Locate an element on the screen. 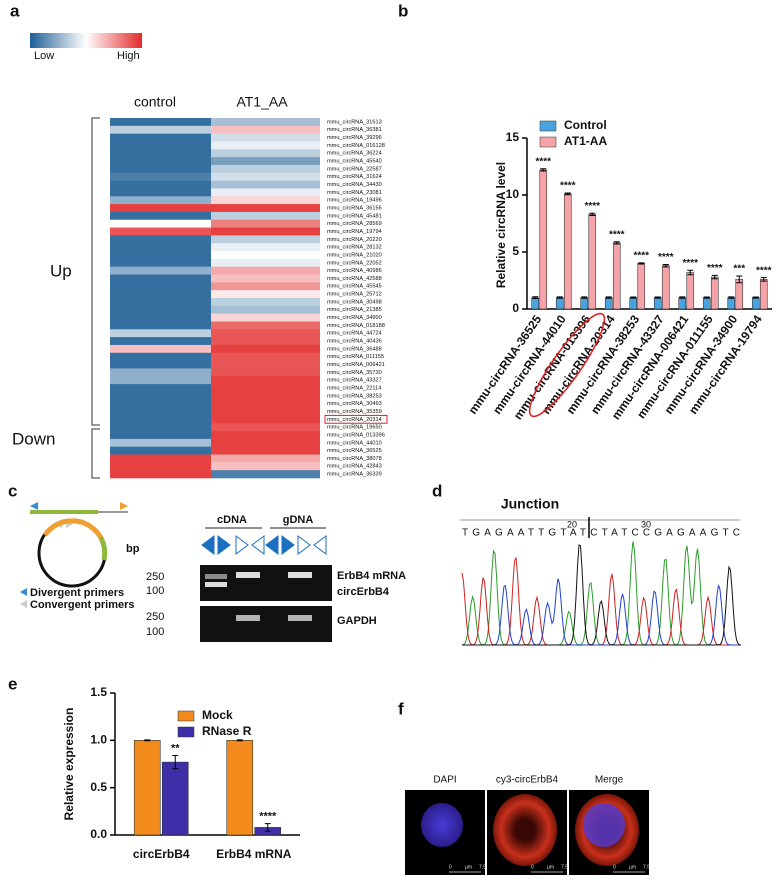 This screenshot has width=778, height=885. row-label: mmu_circRNA_43327 is located at coordinates (354, 381).